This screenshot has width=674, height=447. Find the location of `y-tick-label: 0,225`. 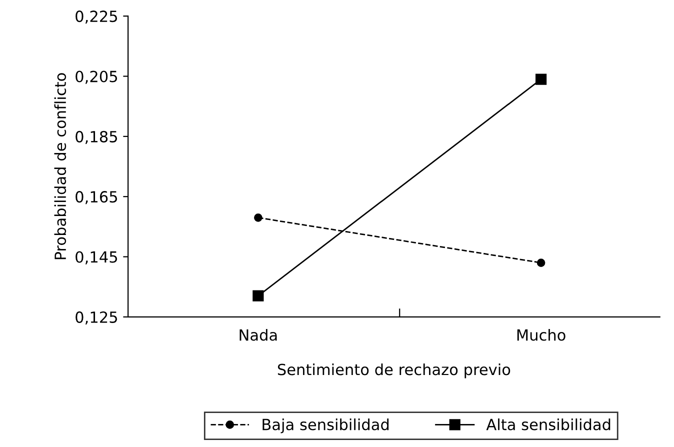

y-tick-label: 0,225 is located at coordinates (97, 17).